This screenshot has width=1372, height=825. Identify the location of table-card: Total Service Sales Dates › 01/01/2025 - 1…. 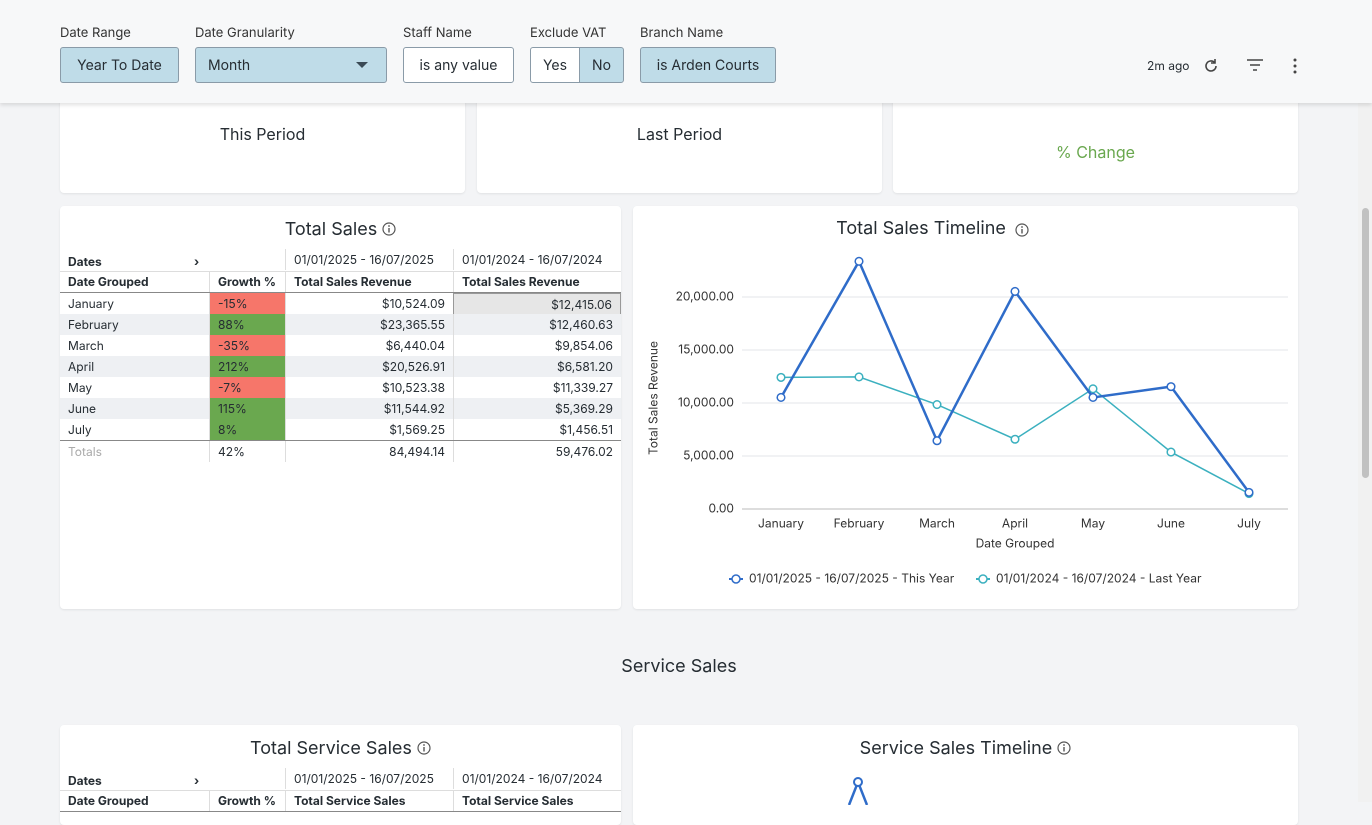
(340, 775).